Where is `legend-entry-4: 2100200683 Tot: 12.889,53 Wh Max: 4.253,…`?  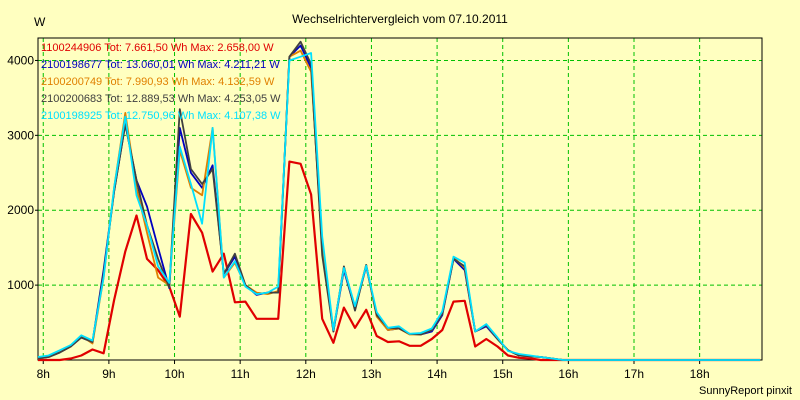
legend-entry-4: 2100200683 Tot: 12.889,53 Wh Max: 4.253,… is located at coordinates (161, 99).